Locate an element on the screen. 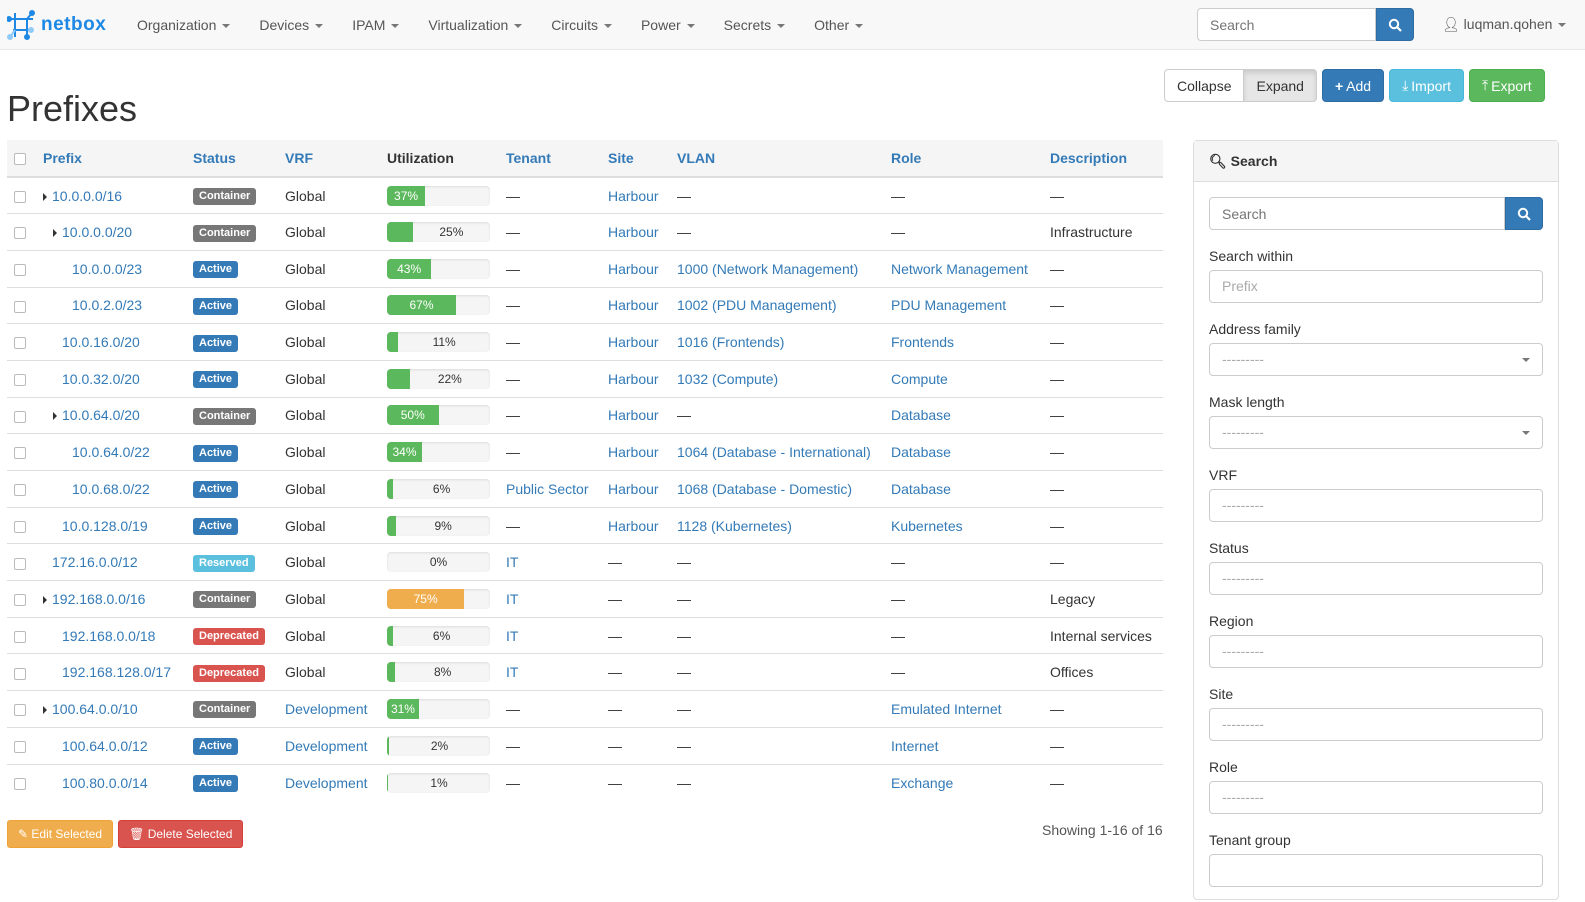 The height and width of the screenshot is (902, 1585). sidebar-search-button is located at coordinates (1524, 213).